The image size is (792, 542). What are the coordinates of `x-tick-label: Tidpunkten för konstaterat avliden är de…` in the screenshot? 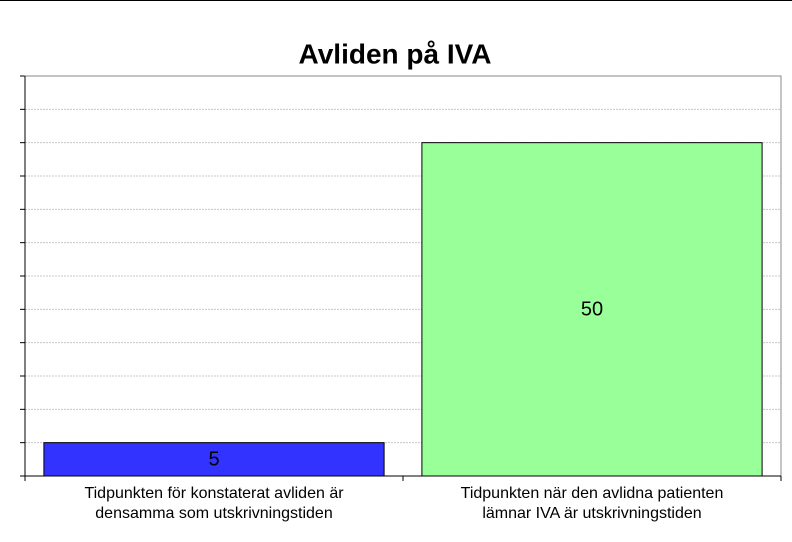 It's located at (214, 503).